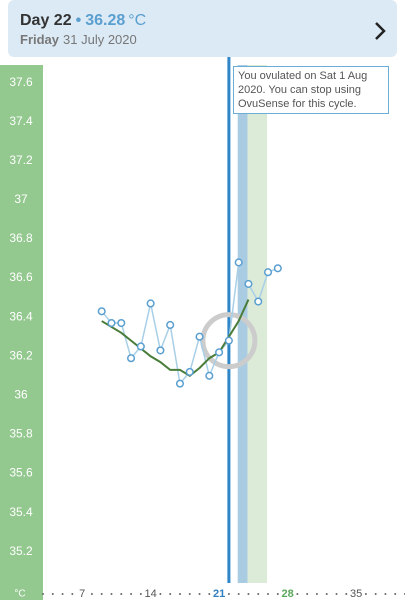  I want to click on y-axis-band, so click(21, 332).